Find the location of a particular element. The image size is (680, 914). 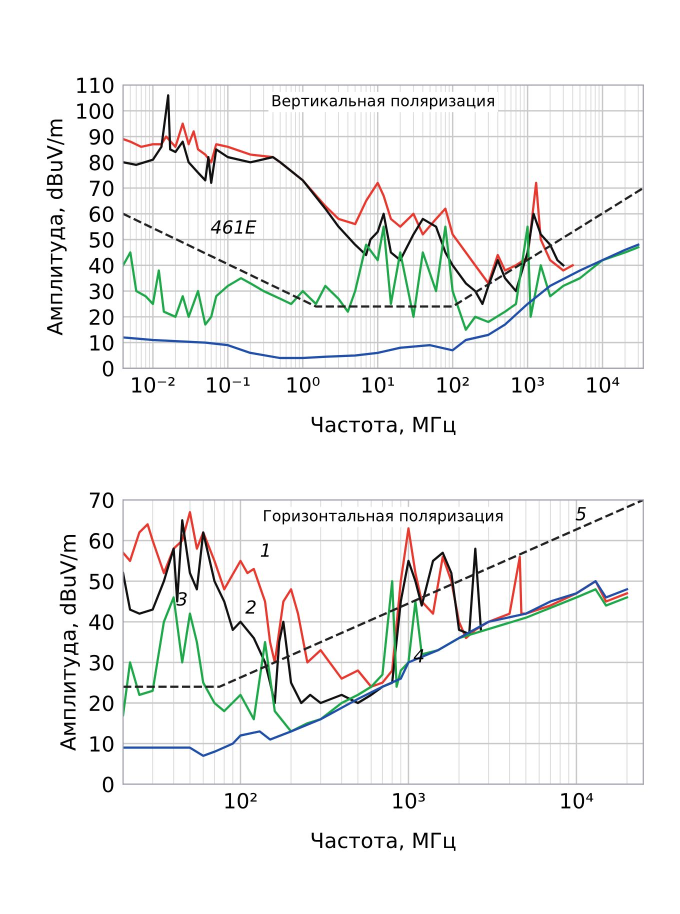

annotation: 2 is located at coordinates (250, 607).